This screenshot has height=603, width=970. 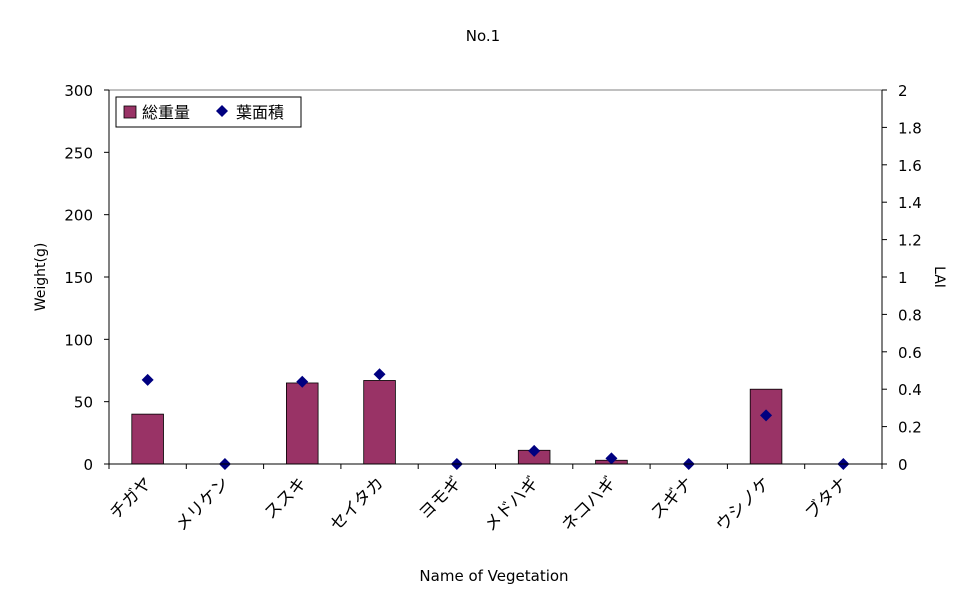 I want to click on x-tick-label: ネコハギ, so click(x=589, y=504).